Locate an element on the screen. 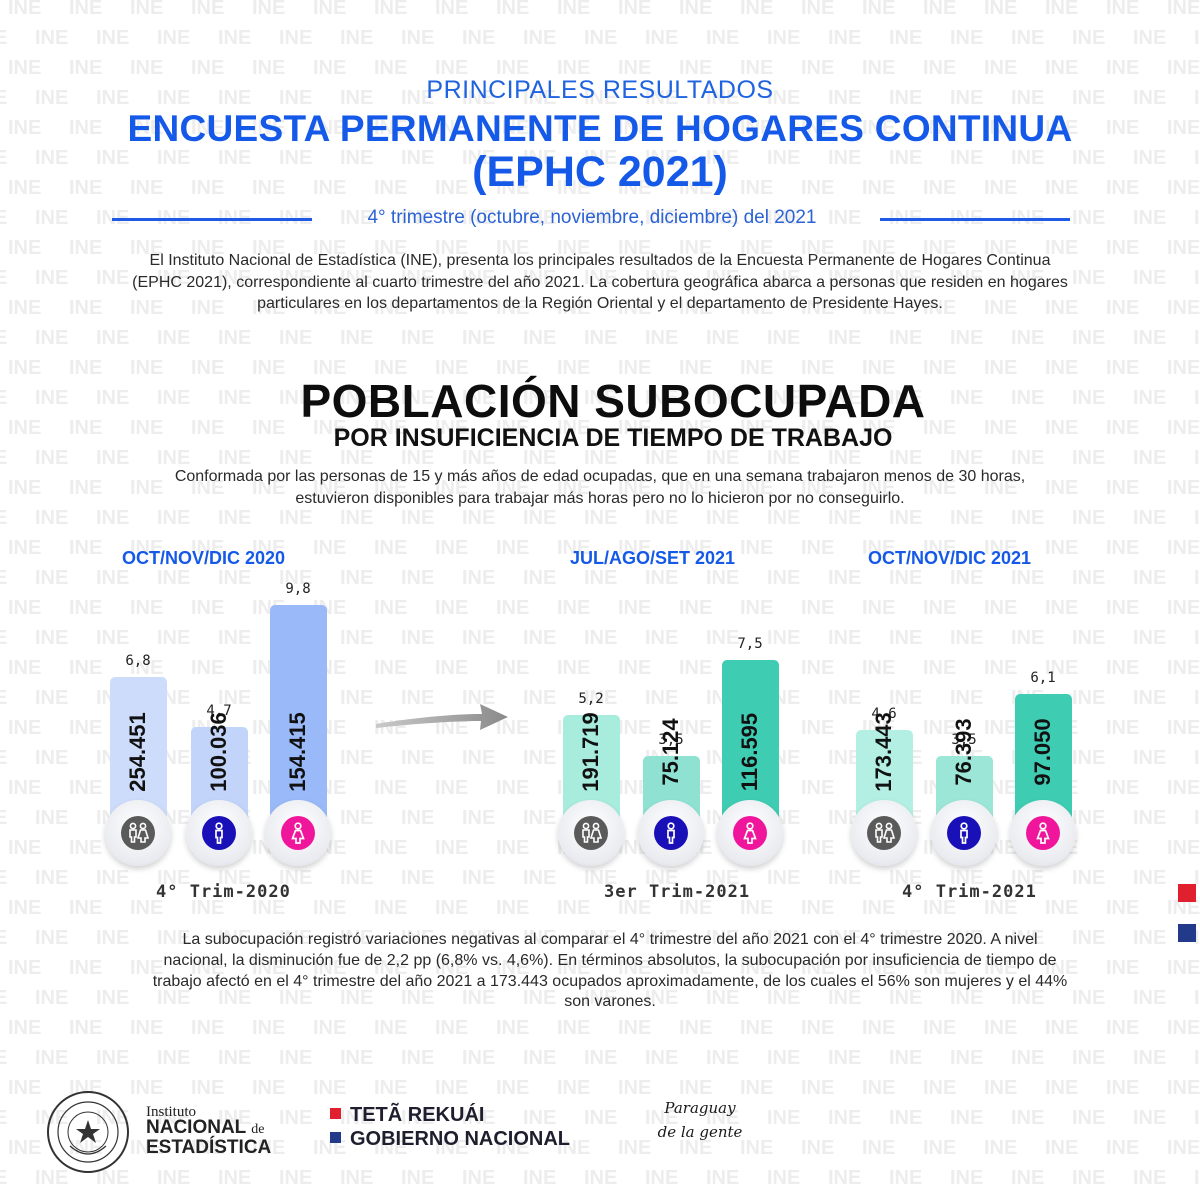 The width and height of the screenshot is (1200, 1200). rate-label: 3,5 is located at coordinates (671, 740).